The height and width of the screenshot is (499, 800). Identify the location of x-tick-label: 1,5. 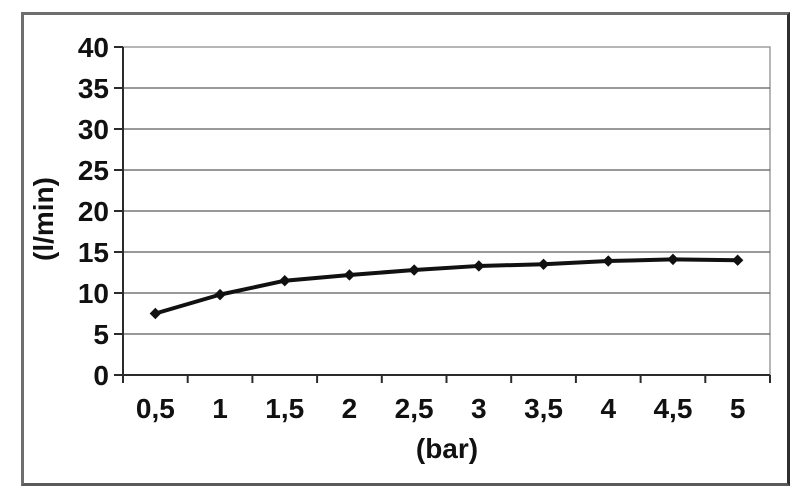
(284, 408).